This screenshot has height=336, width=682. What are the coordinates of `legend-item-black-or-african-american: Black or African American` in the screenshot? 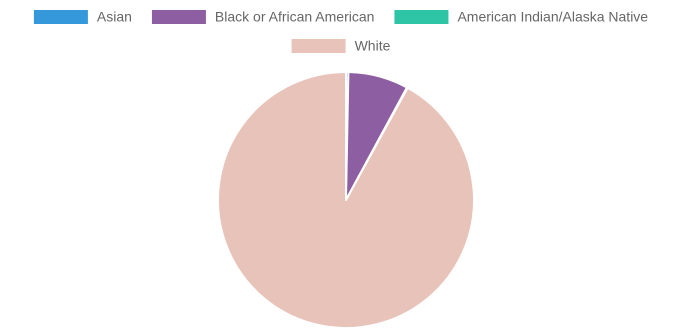 It's located at (263, 17).